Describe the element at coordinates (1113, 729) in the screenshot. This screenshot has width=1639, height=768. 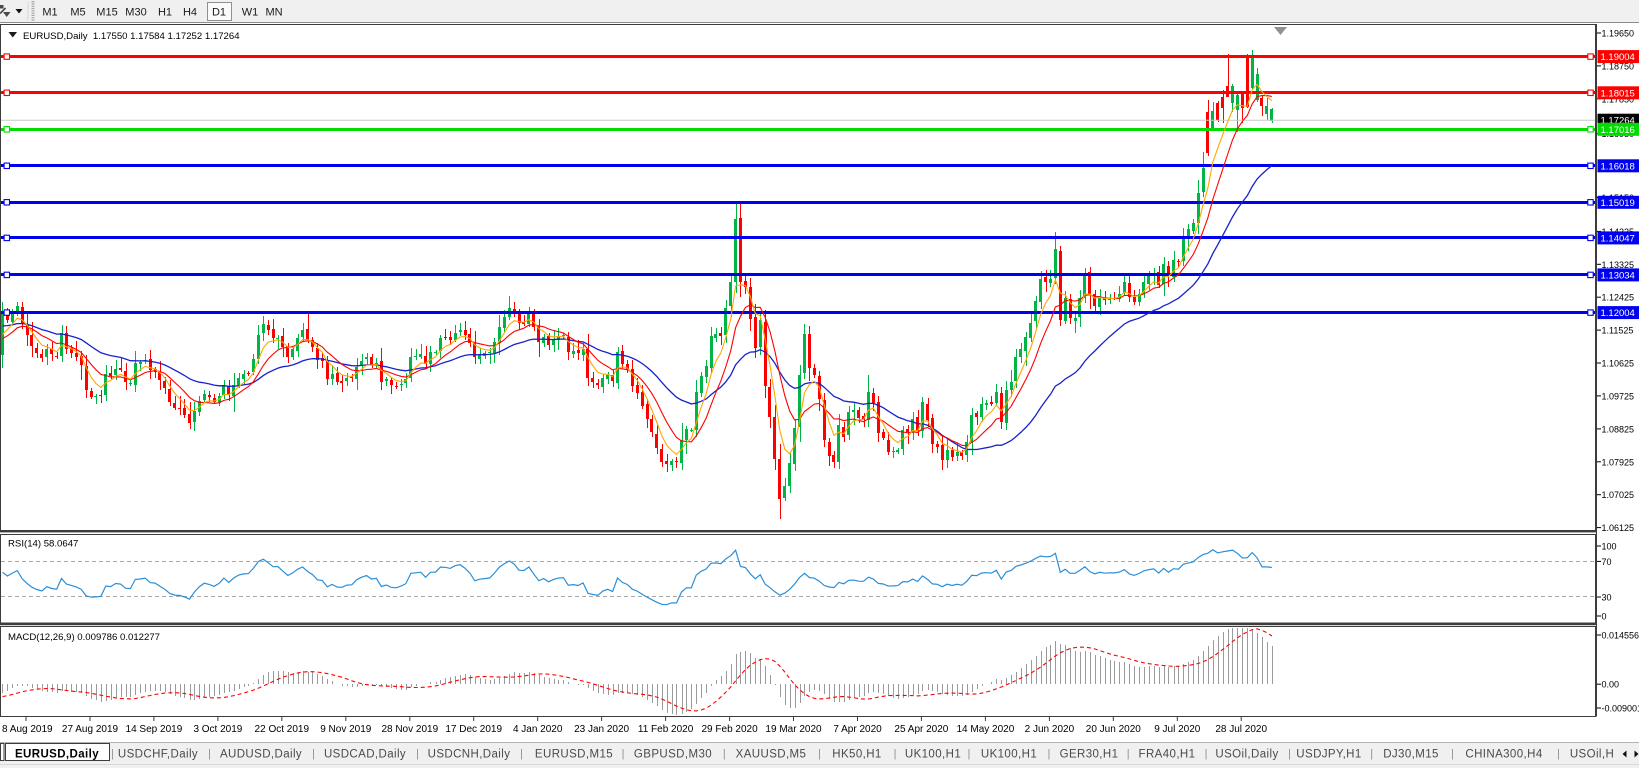
I see `svg-text: 20 Jun 2020` at that location.